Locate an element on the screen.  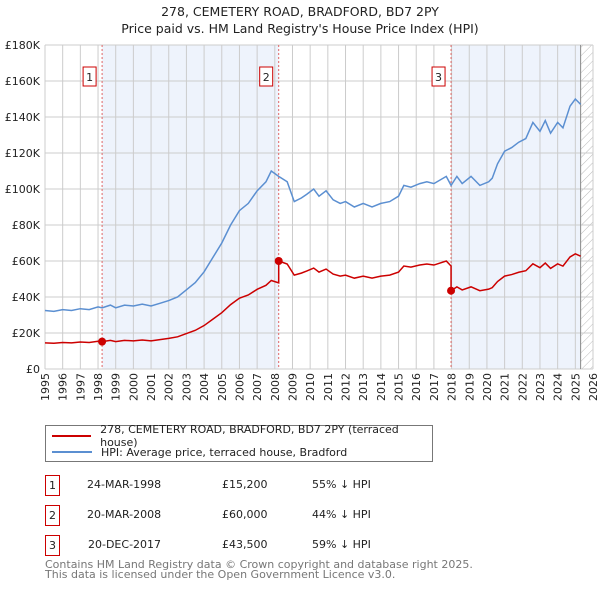
y-tick-label: £40K is located at coordinates (26, 297).